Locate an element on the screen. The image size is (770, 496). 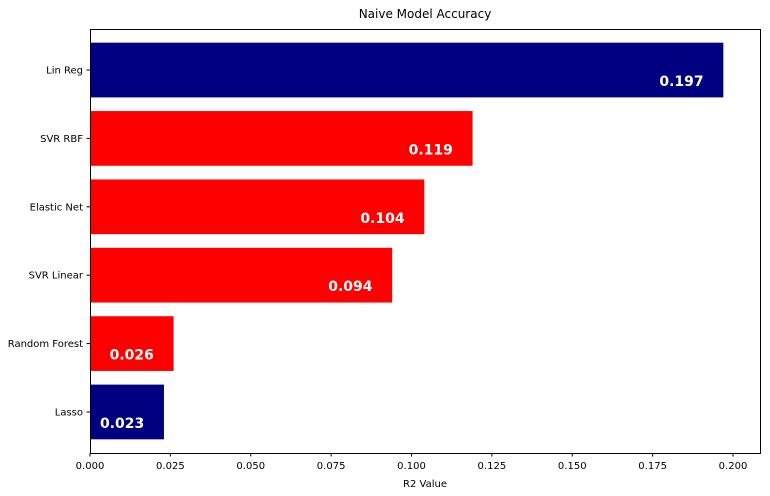
bar-lin-reg is located at coordinates (407, 70).